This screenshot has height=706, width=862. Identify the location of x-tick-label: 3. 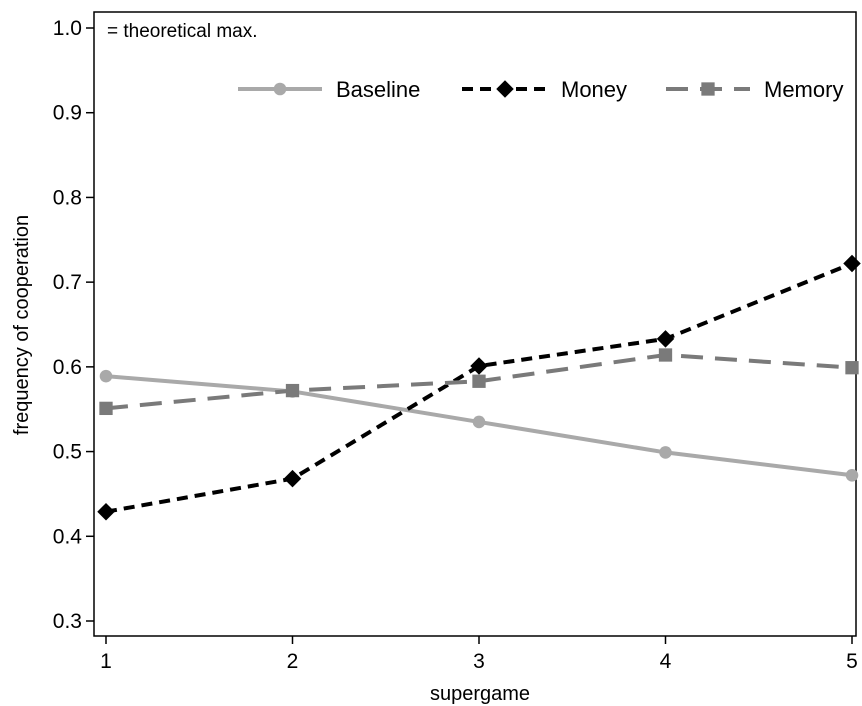
(479, 661).